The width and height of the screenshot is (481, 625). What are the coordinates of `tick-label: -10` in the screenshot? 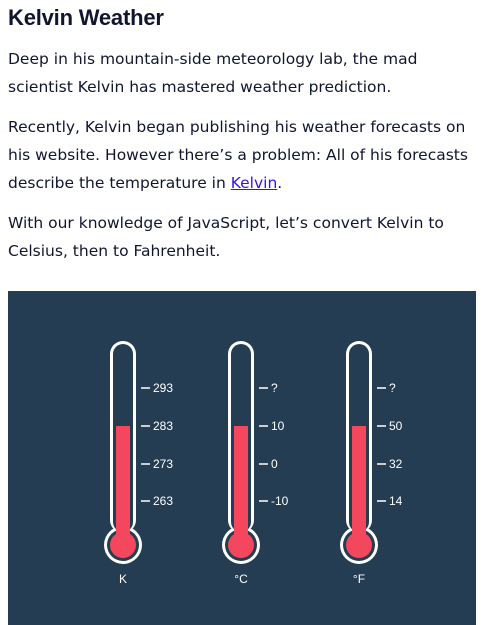 It's located at (280, 501).